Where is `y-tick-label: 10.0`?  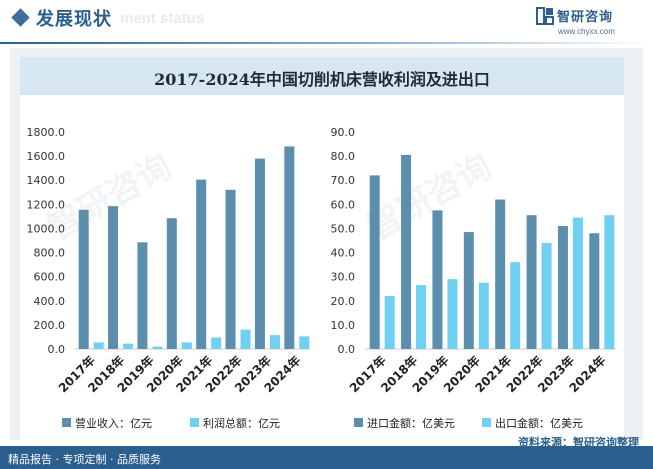 y-tick-label: 10.0 is located at coordinates (343, 325).